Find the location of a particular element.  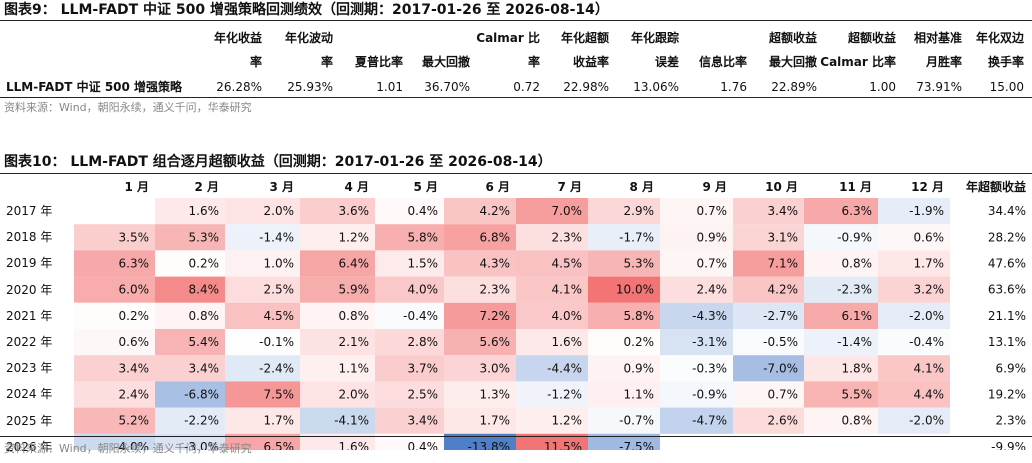

annual-excess-label: 19.2% is located at coordinates (1007, 395).